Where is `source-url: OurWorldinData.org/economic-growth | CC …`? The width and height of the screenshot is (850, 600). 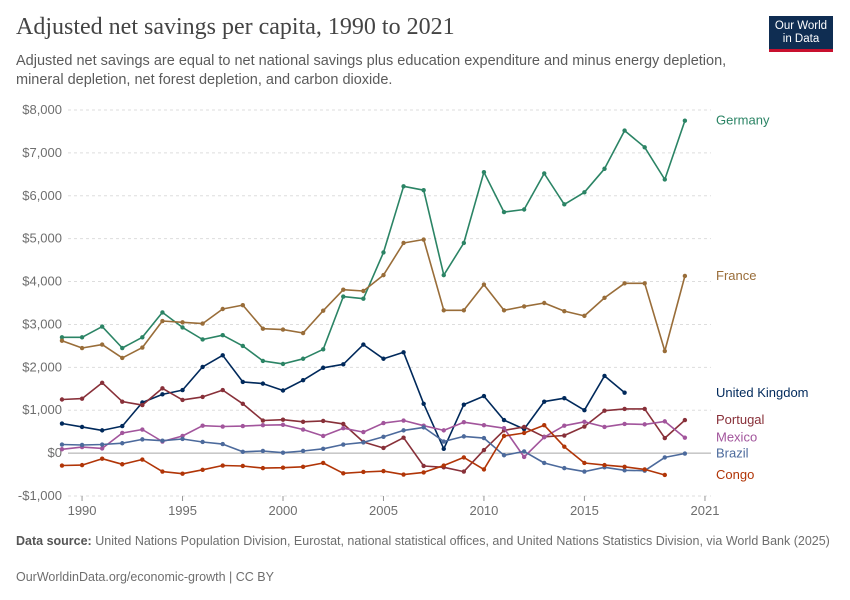
source-url: OurWorldinData.org/economic-growth | CC … is located at coordinates (145, 577).